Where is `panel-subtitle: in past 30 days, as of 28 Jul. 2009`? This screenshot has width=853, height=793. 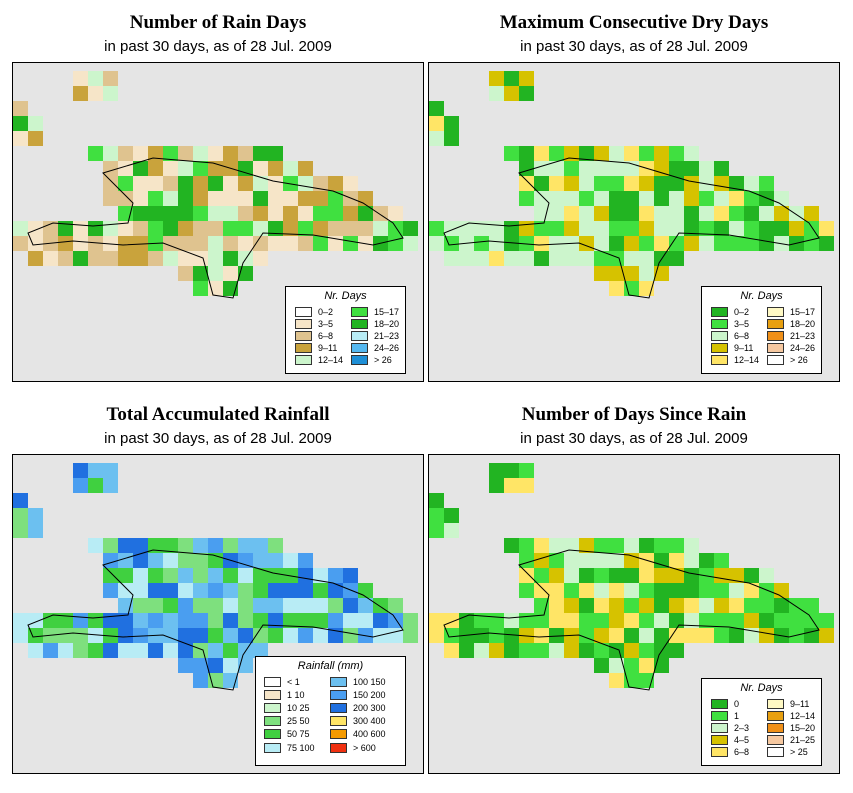
panel-subtitle: in past 30 days, as of 28 Jul. 2009 is located at coordinates (218, 438).